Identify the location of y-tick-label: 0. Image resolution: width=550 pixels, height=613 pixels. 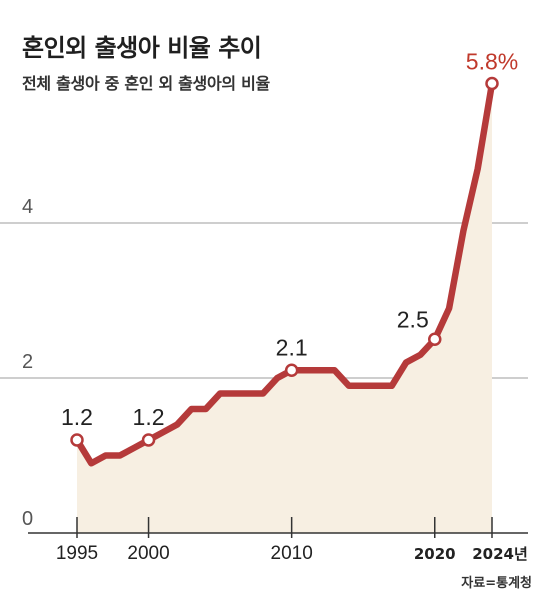
(27, 519).